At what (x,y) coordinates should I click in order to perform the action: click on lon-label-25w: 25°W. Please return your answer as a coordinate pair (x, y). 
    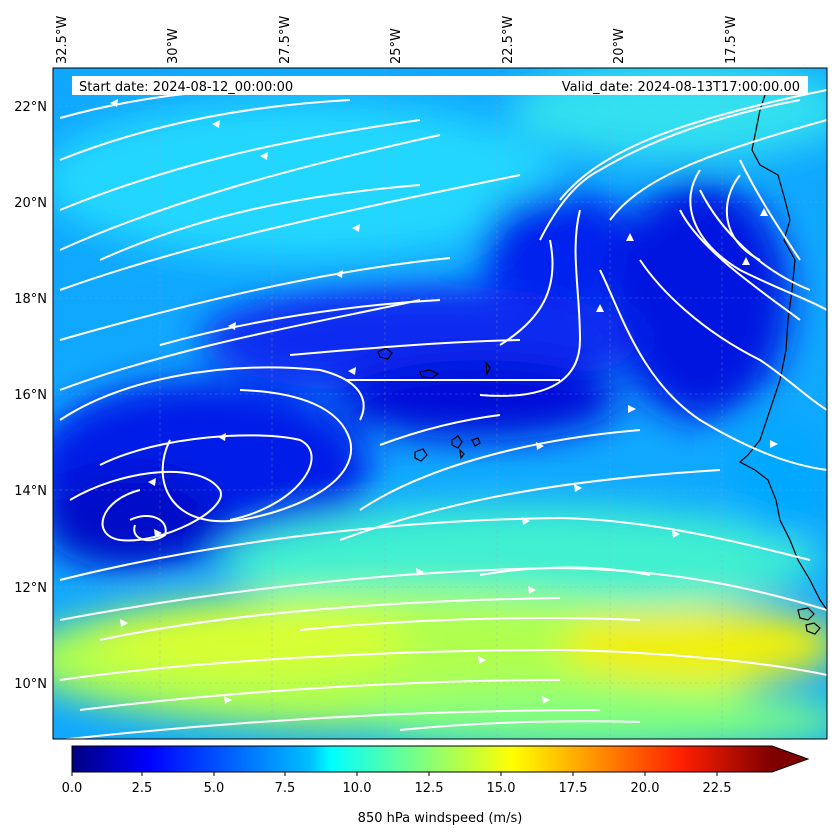
    Looking at the image, I should click on (396, 46).